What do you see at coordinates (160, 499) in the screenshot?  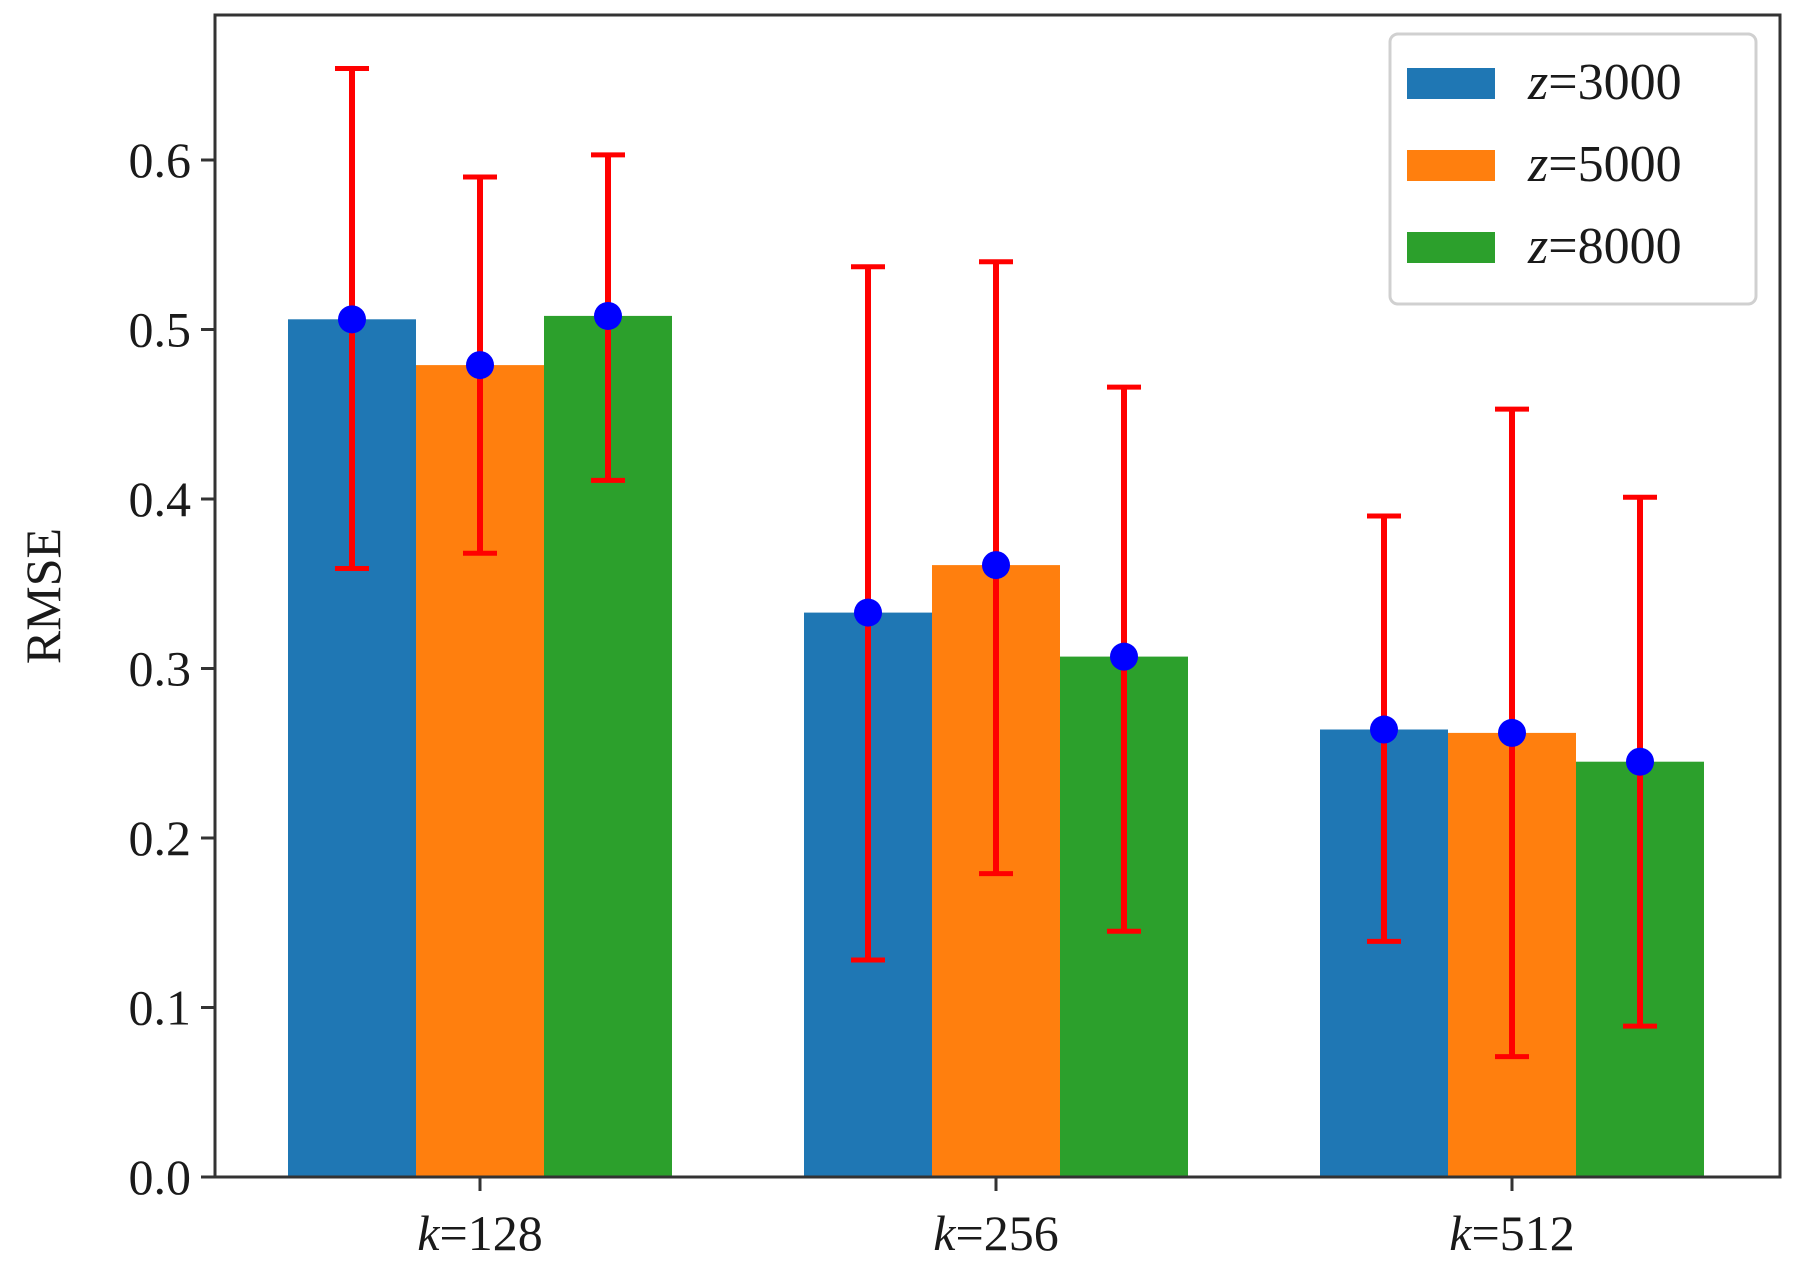 I see `y-tick-label: 0.4` at bounding box center [160, 499].